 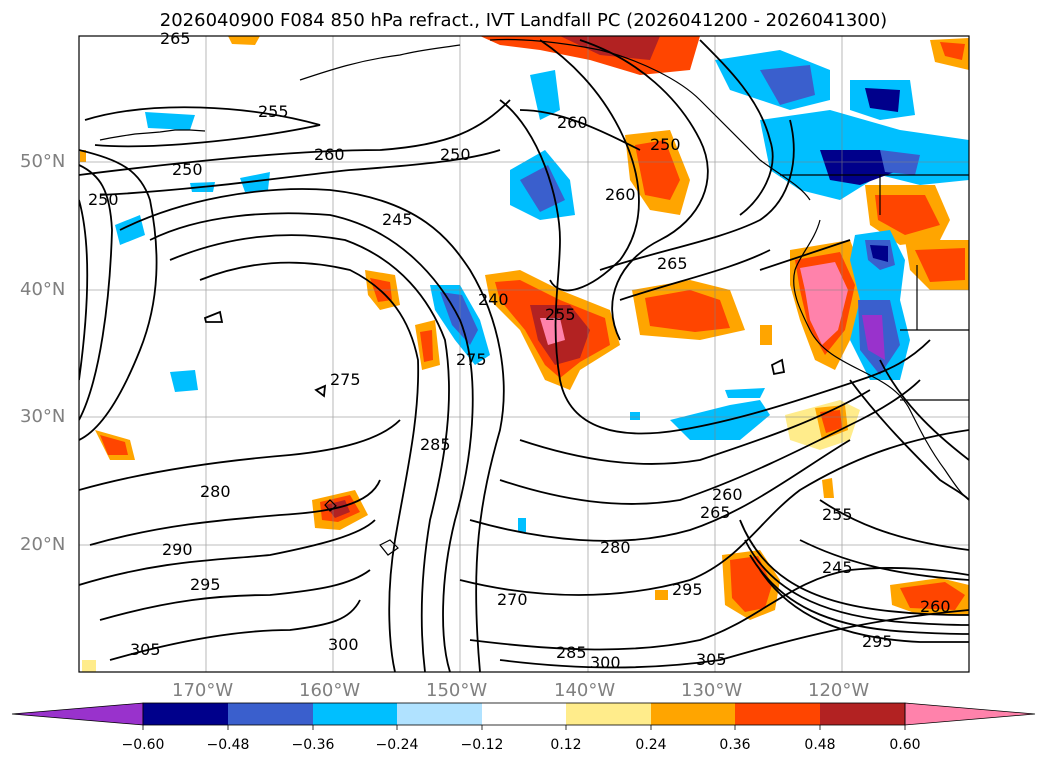 I want to click on contour-label: 240, so click(x=493, y=299).